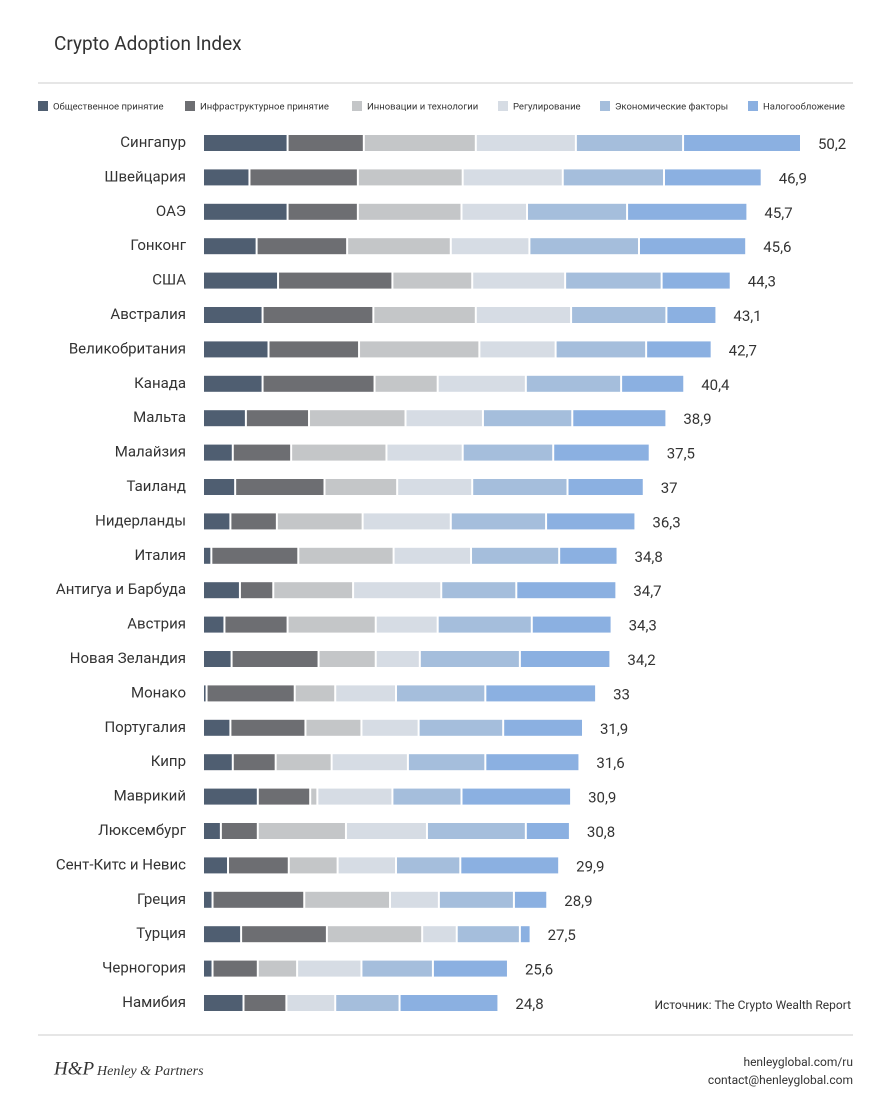 The height and width of the screenshot is (1120, 890). Describe the element at coordinates (150, 796) in the screenshot. I see `y-tick-label: Маврикий` at that location.